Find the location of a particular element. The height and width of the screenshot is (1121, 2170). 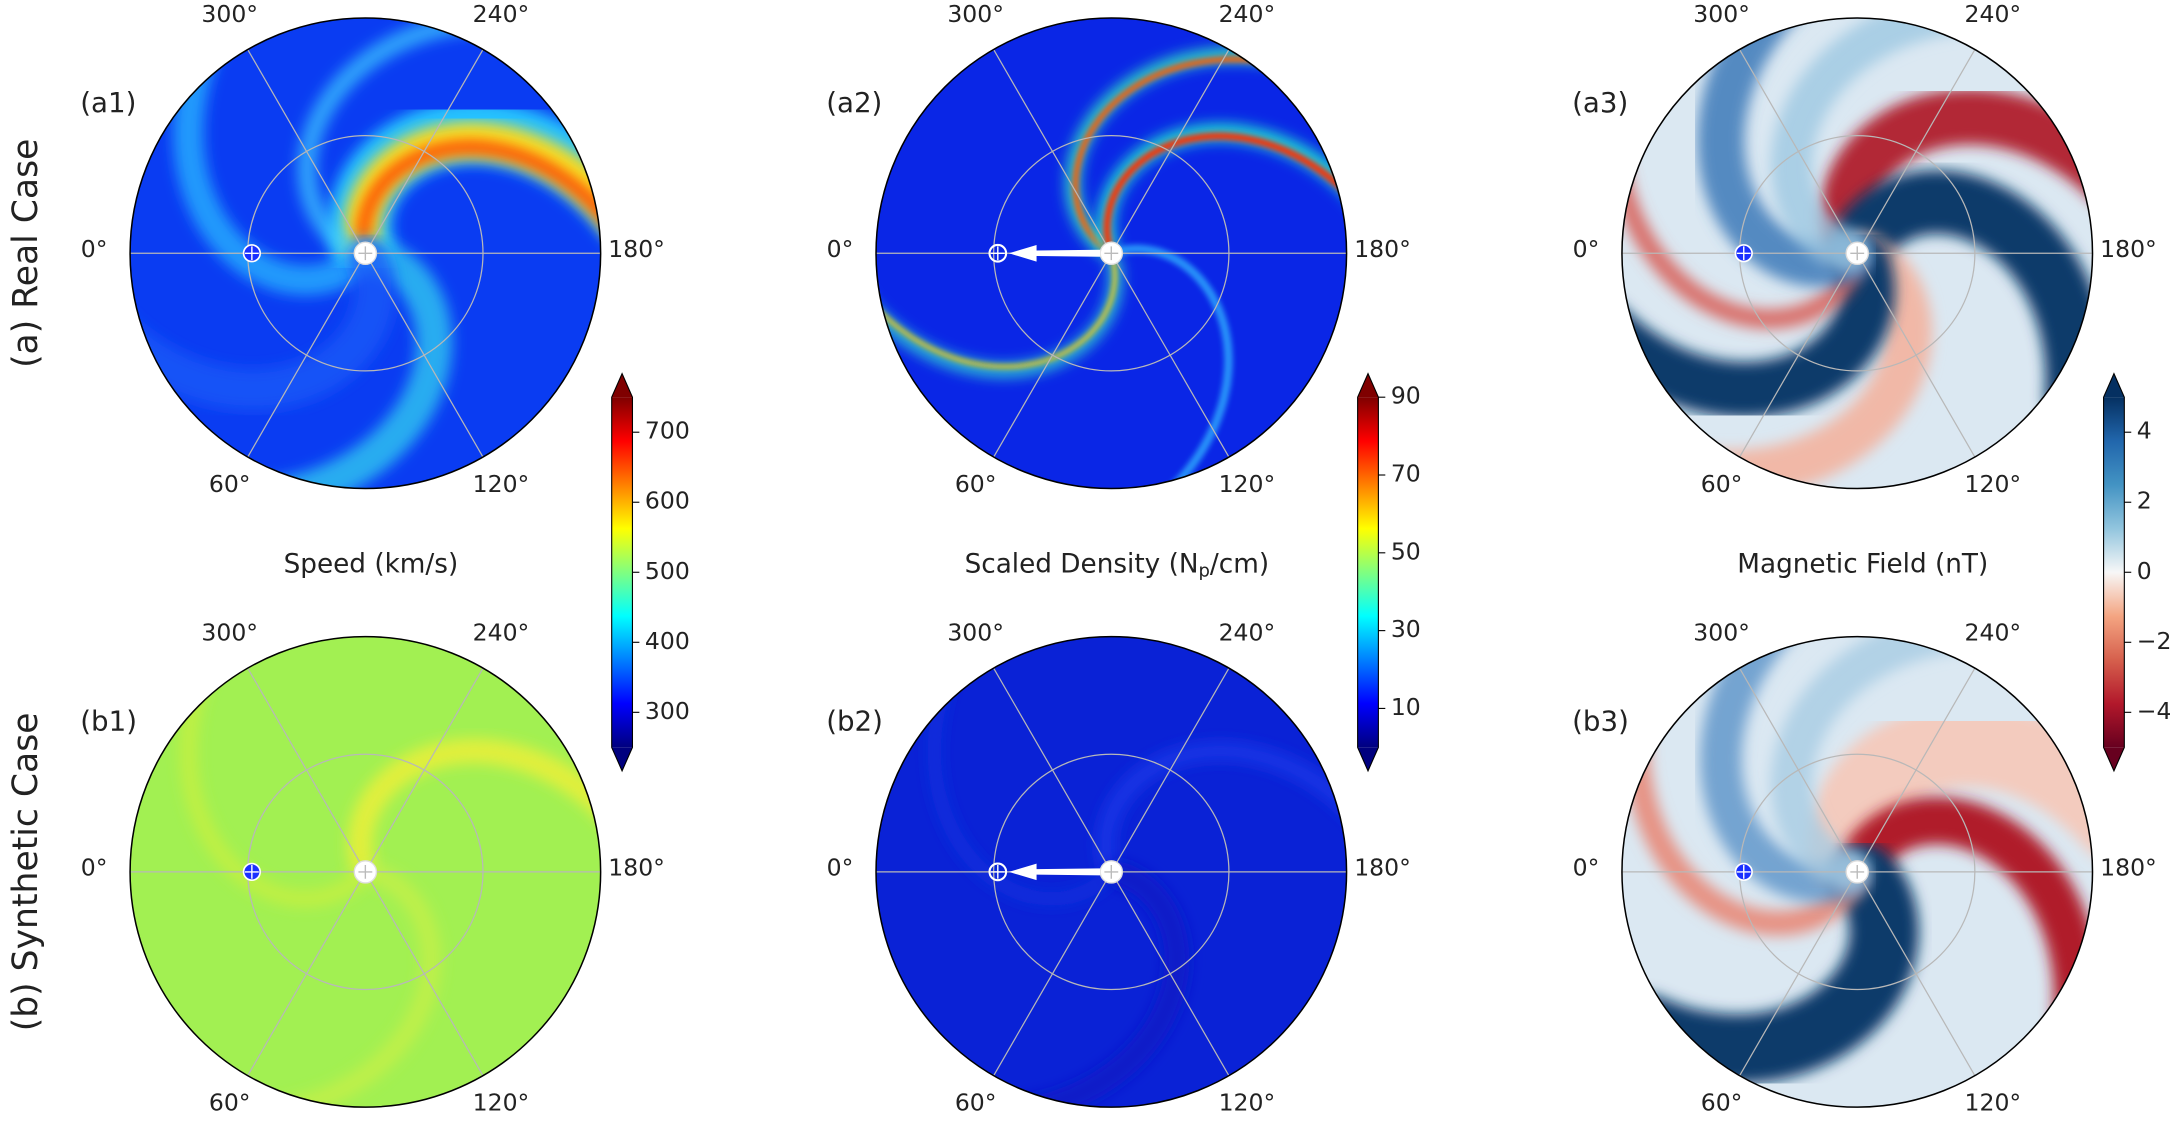

colorbar-tick-label: −2 is located at coordinates (2153, 641).